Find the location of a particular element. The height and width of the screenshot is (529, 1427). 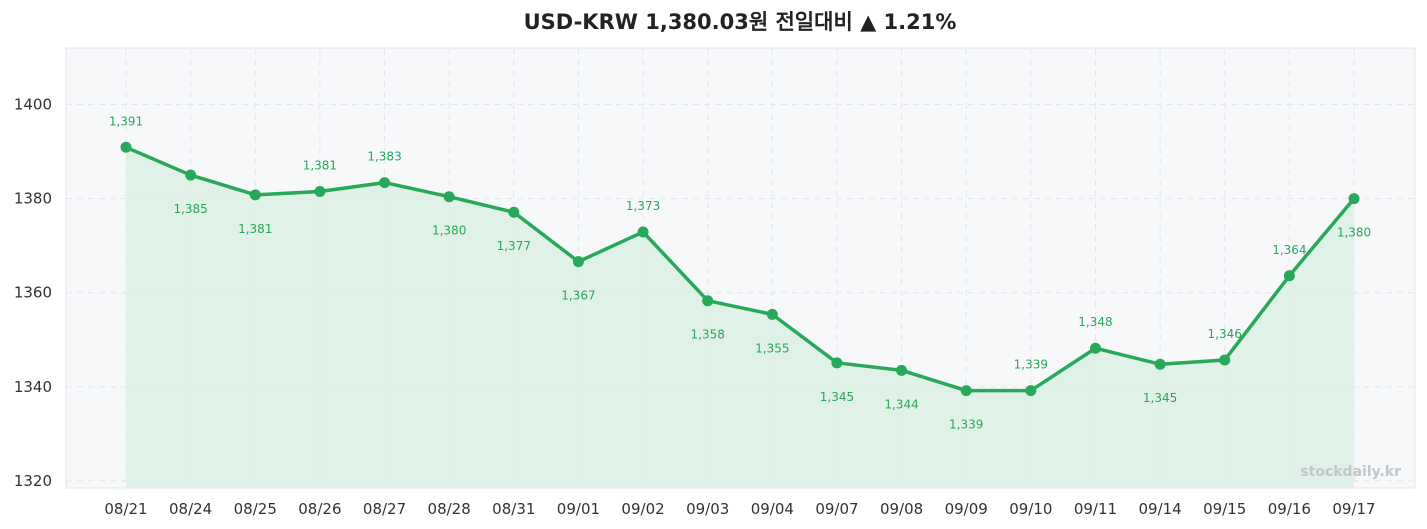

y-tick-label: 1360 is located at coordinates (33, 293).